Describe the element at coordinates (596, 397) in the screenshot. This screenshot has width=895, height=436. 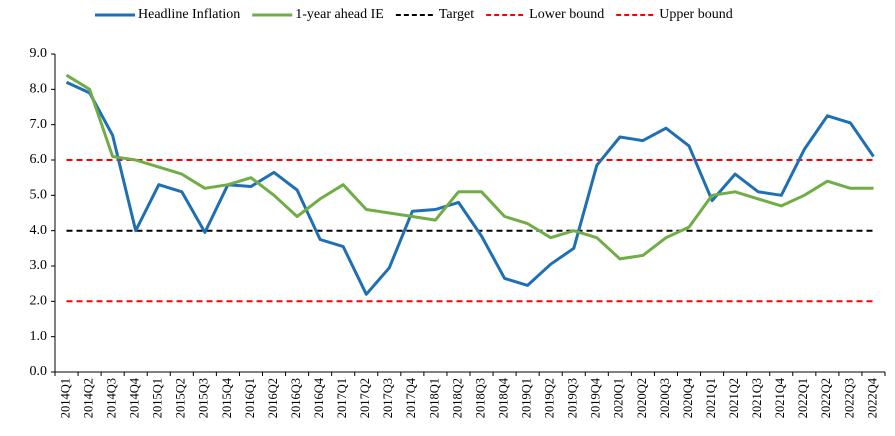
I see `x-tick-label: 2019Q4` at that location.